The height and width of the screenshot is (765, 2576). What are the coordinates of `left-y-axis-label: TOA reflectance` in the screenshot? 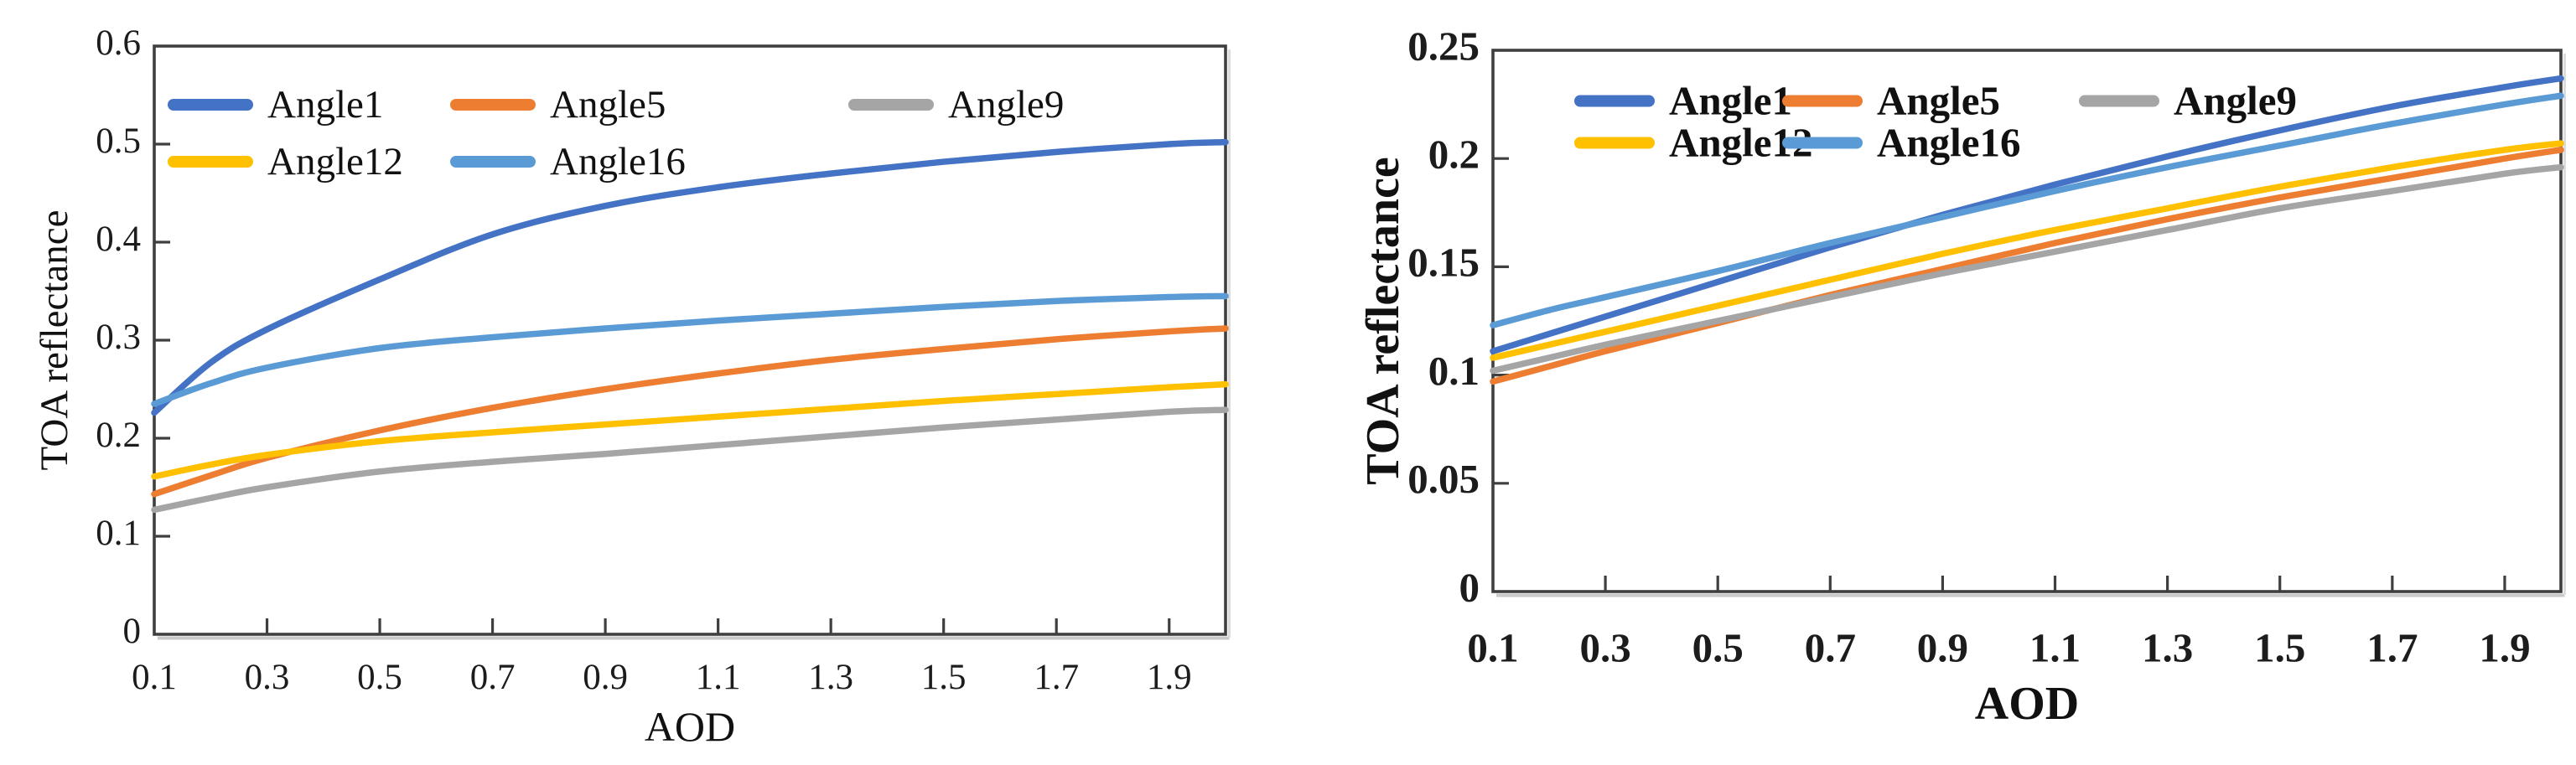 It's located at (54, 340).